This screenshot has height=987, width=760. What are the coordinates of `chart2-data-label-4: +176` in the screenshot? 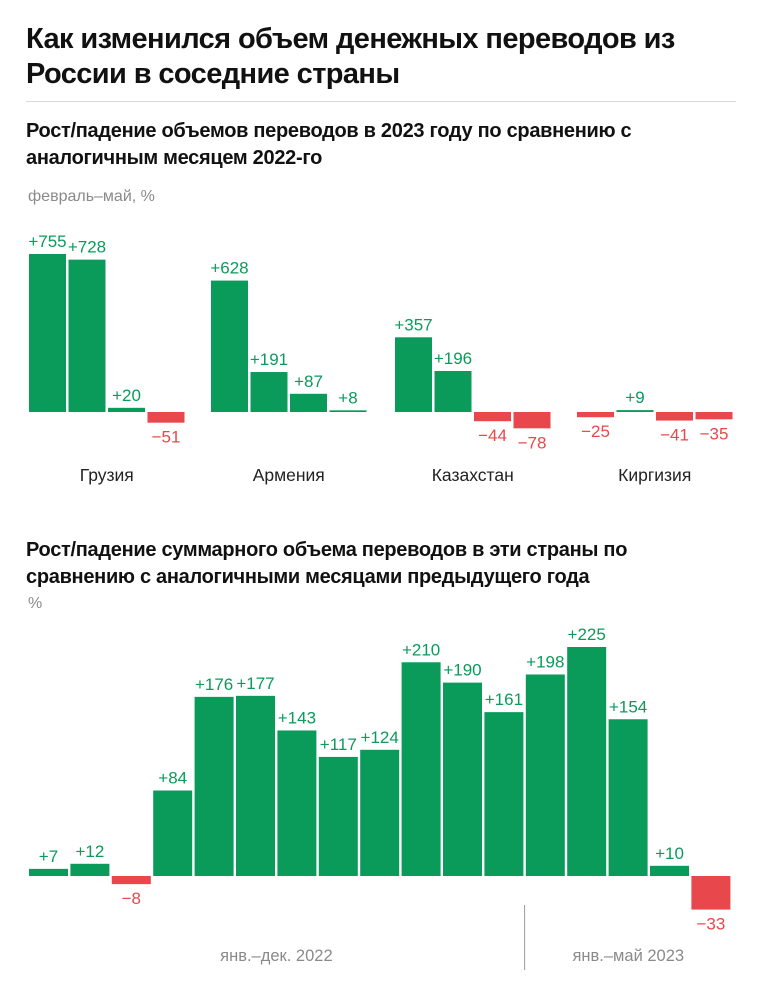 It's located at (214, 684).